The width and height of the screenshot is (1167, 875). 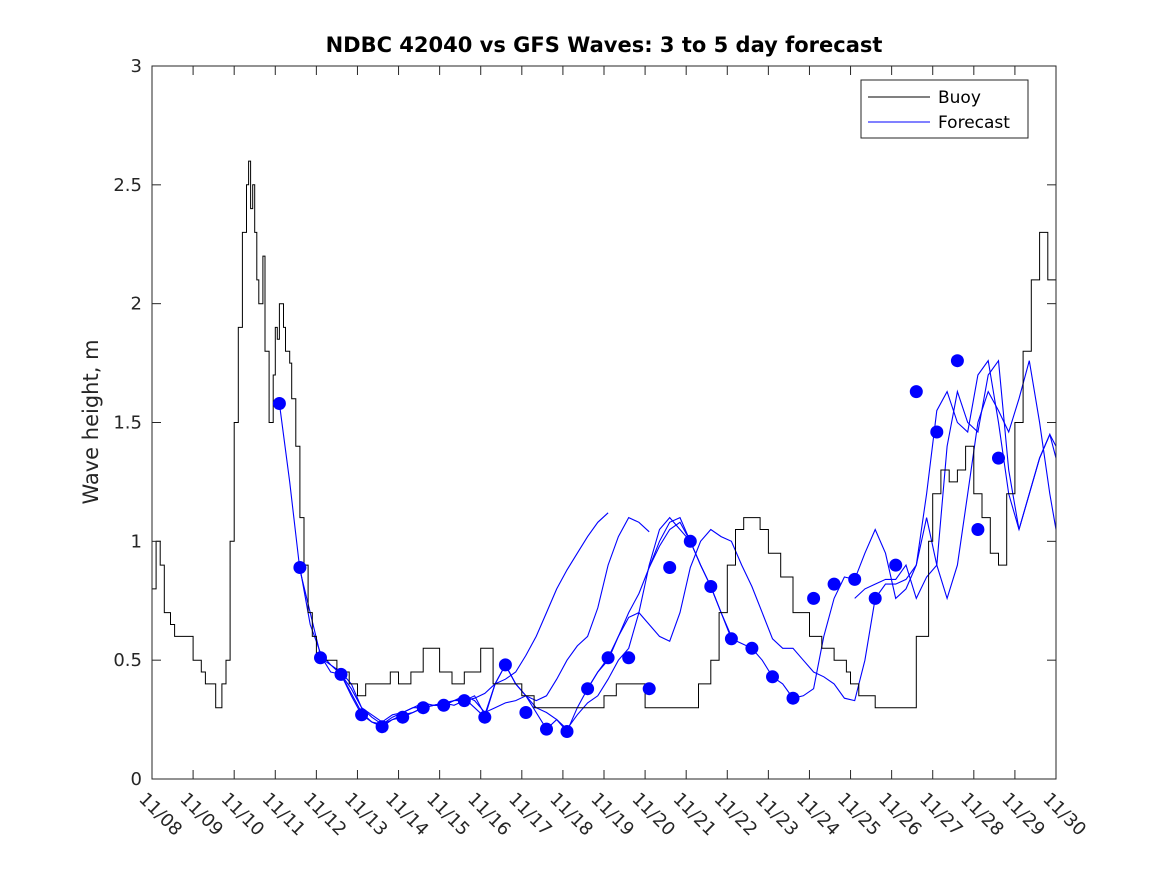 I want to click on legend-forecast-label: Forecast, so click(x=974, y=123).